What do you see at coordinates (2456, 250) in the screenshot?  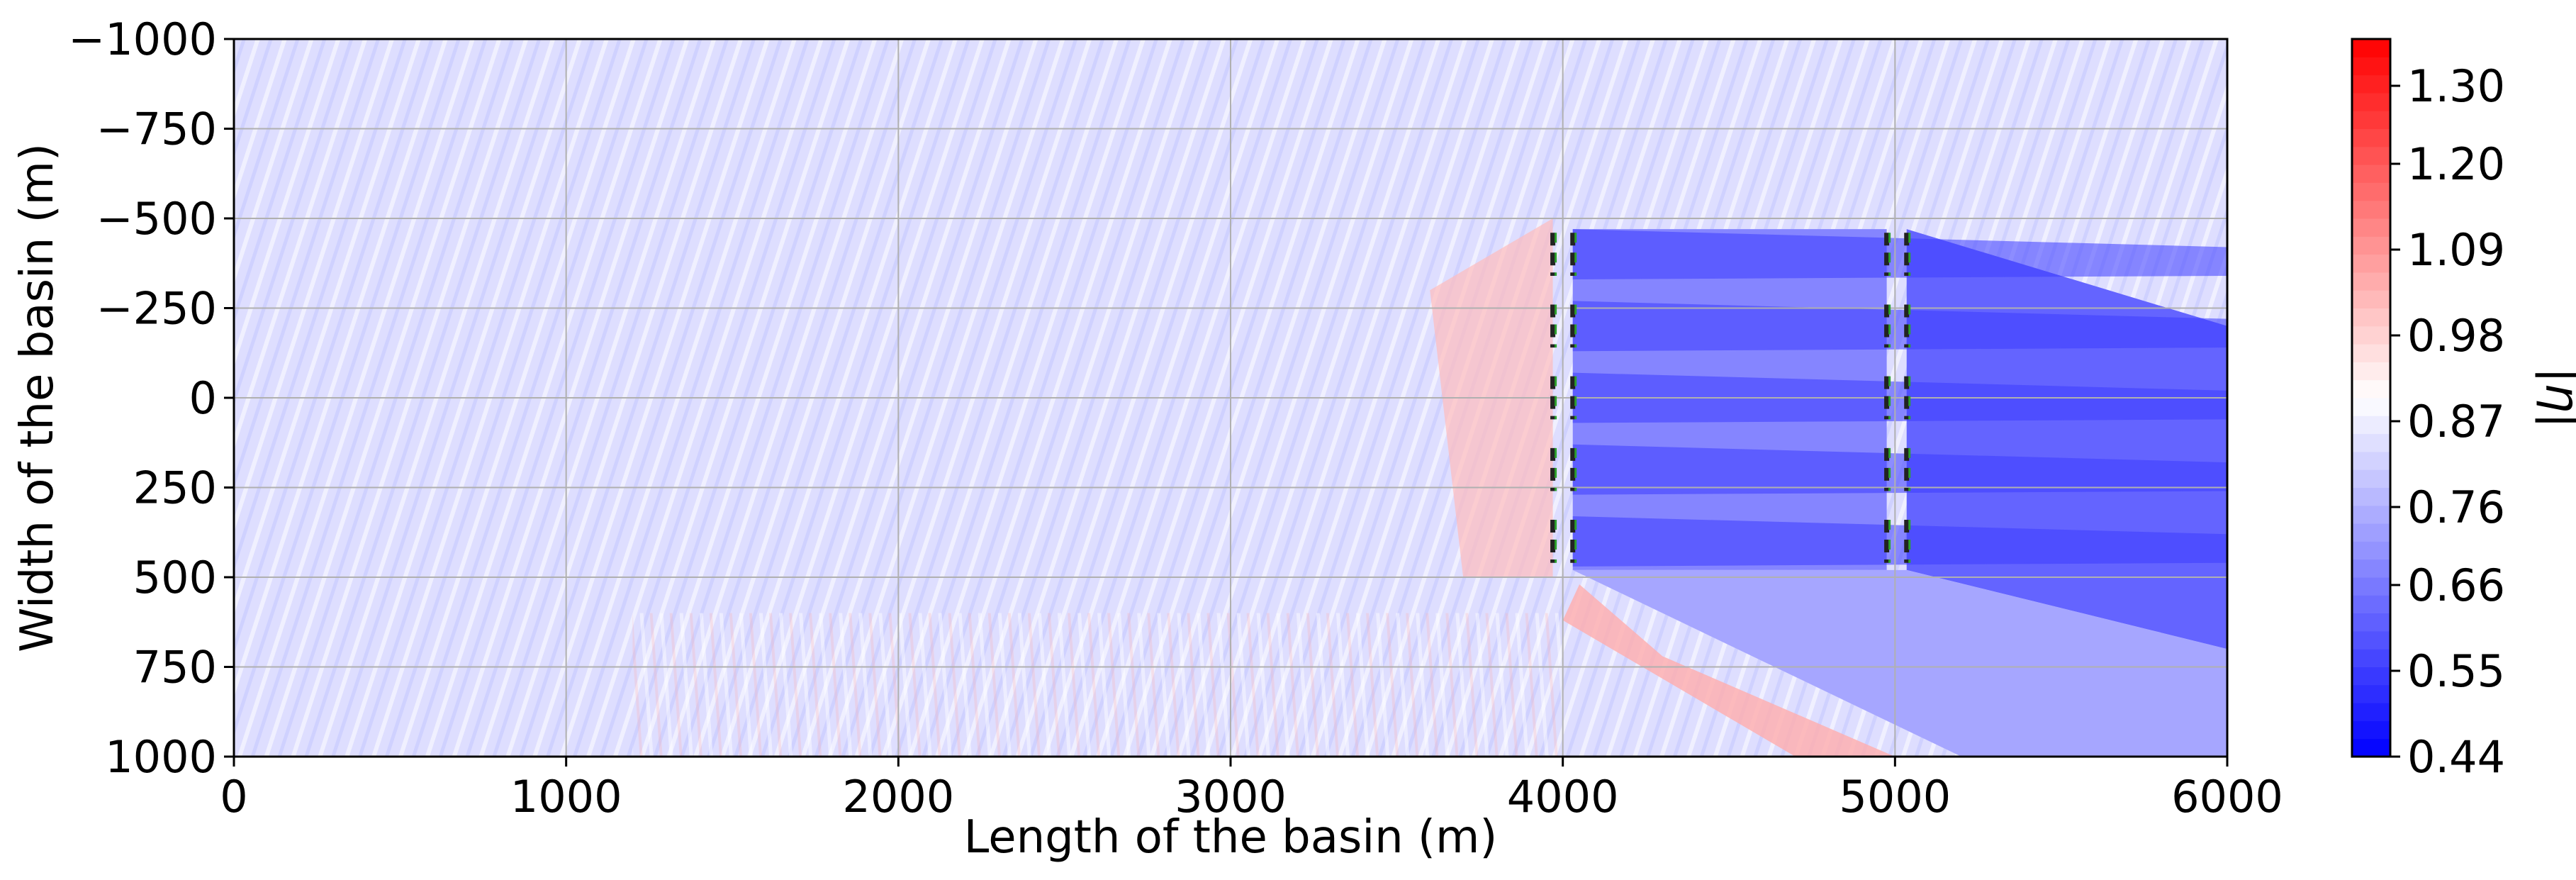 I see `colorbar-tick-label: 1.09` at bounding box center [2456, 250].